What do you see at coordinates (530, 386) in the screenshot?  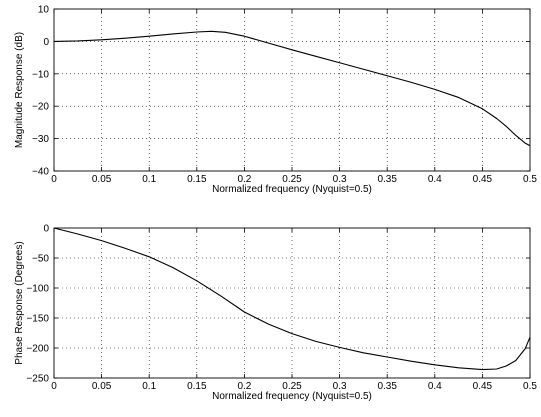 I see `phase-xtick-label: 0.5` at bounding box center [530, 386].